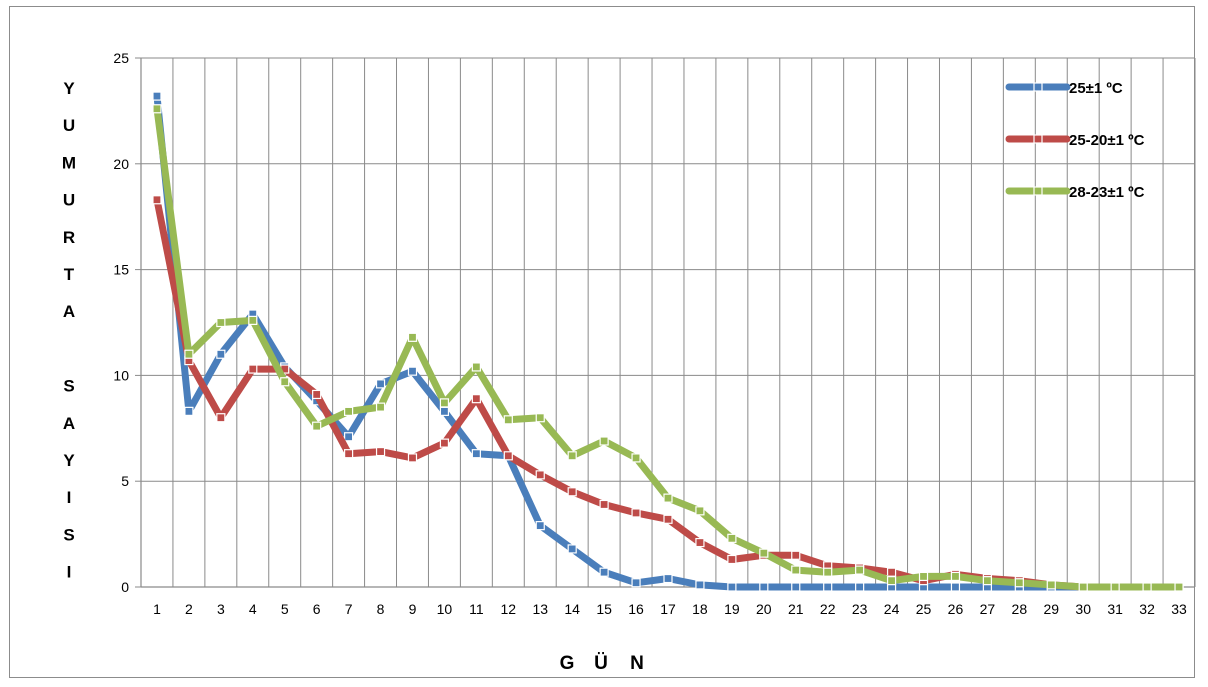 The width and height of the screenshot is (1208, 687). I want to click on x-tick-label: 17, so click(668, 609).